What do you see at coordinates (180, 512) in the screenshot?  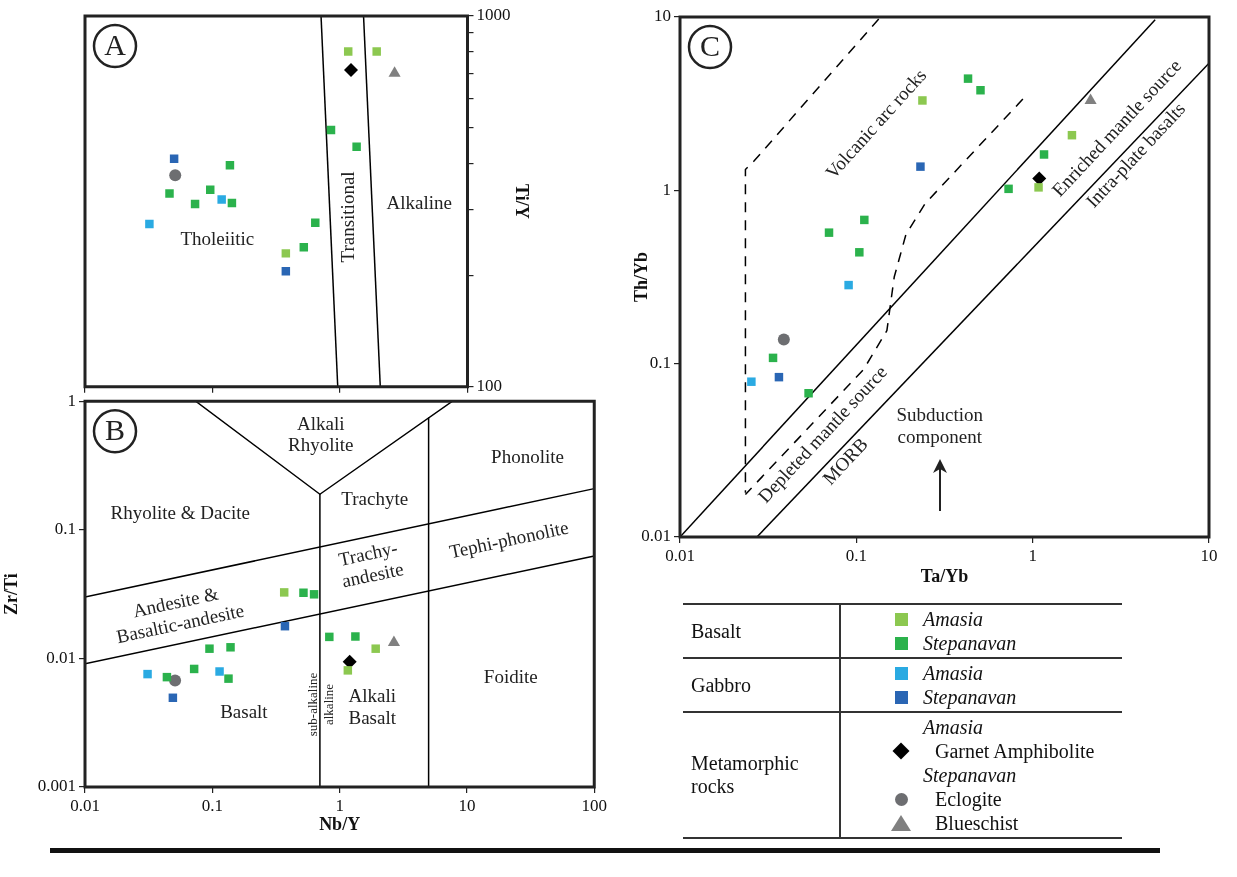 I see `annotation: Rhyolite & Dacite` at bounding box center [180, 512].